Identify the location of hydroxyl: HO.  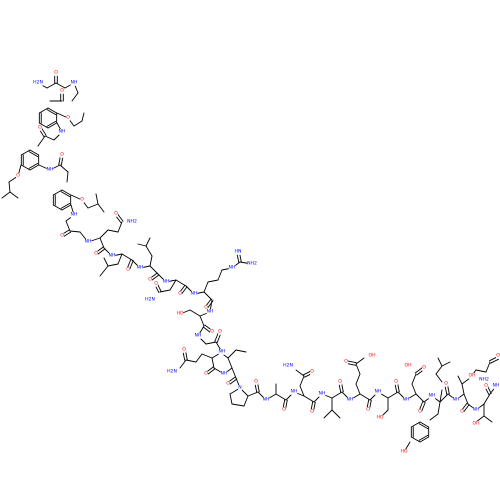
(179, 314).